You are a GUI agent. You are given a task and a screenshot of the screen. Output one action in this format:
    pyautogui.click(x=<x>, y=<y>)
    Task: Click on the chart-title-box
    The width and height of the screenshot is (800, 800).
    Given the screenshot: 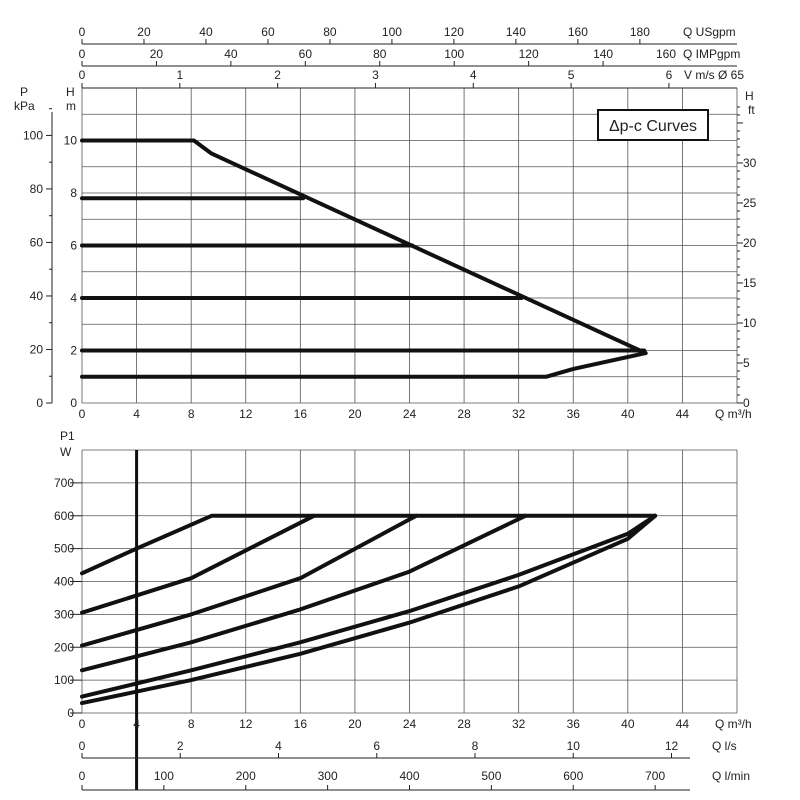 What is the action you would take?
    pyautogui.click(x=653, y=125)
    